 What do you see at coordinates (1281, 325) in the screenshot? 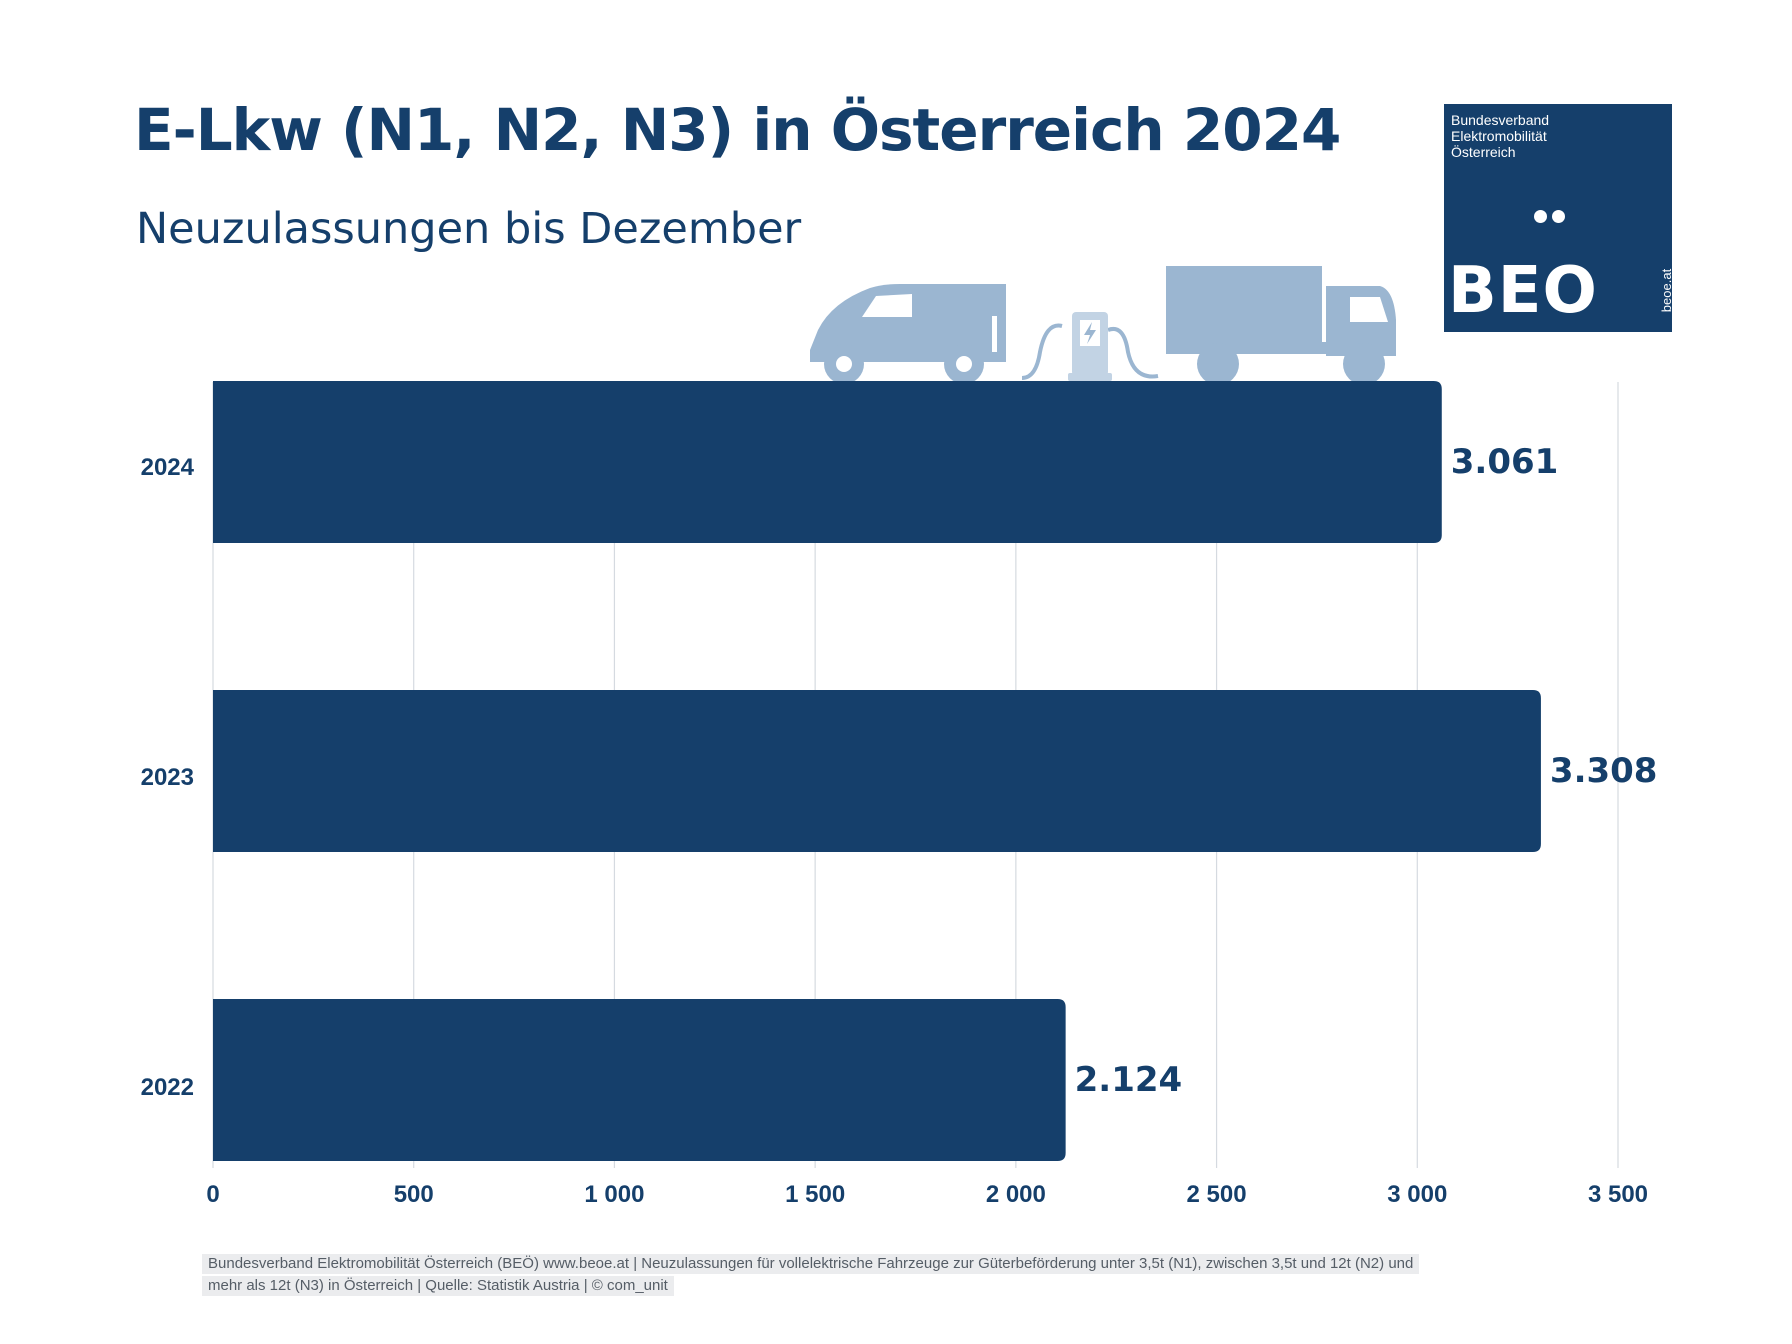
I see `truck-icon` at bounding box center [1281, 325].